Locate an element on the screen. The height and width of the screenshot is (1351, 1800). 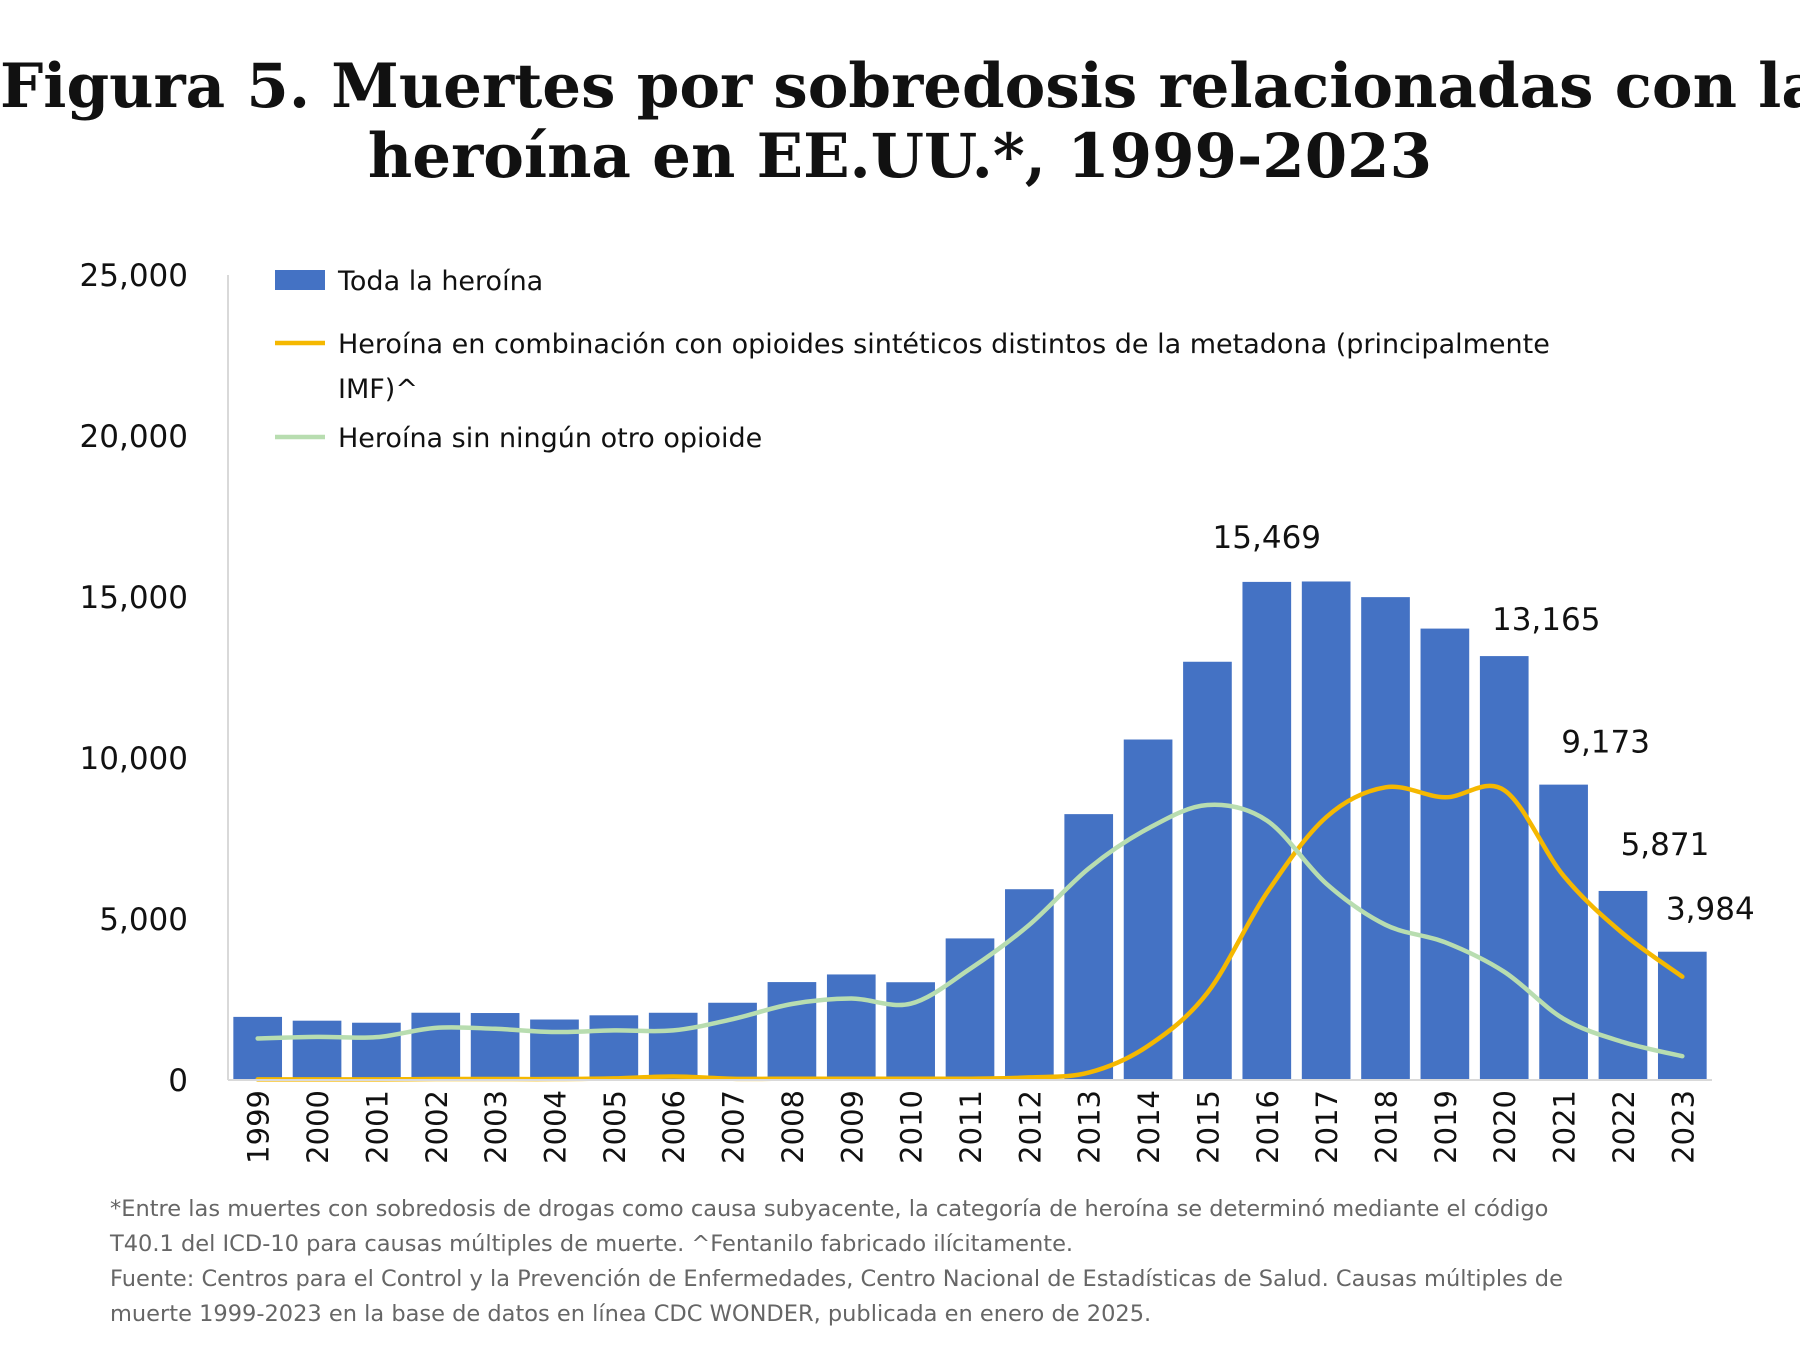
bar-2020 is located at coordinates (1504, 868).